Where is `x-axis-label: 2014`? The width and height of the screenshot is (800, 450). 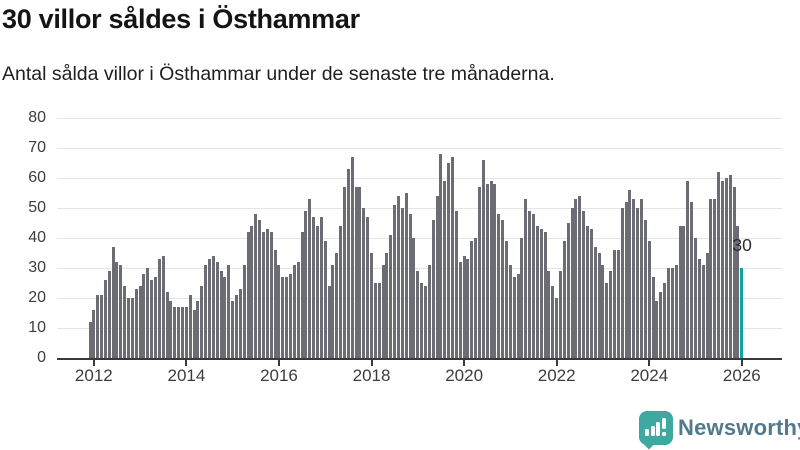
x-axis-label: 2014 is located at coordinates (186, 375).